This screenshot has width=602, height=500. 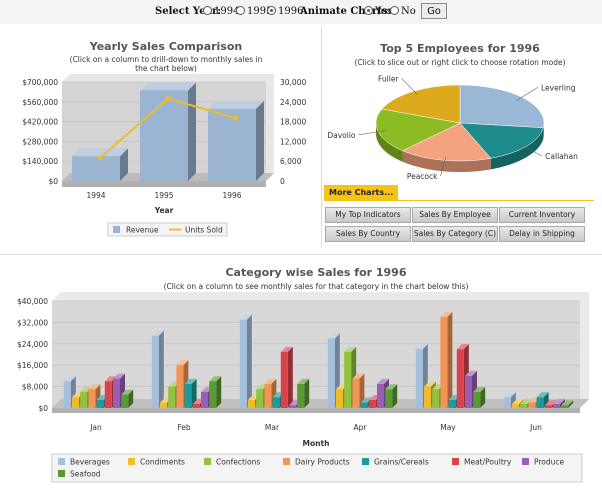 I want to click on category-bar-seafood-side, so click(x=131, y=398).